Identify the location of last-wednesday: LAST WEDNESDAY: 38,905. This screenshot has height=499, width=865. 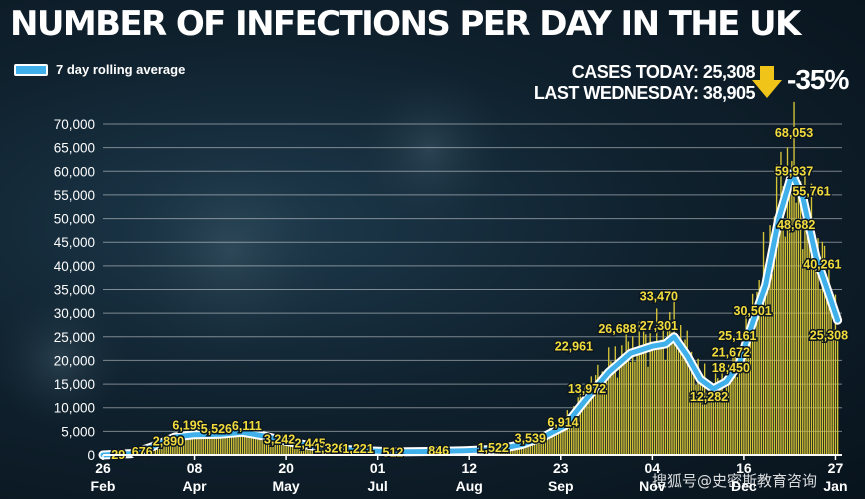
(644, 93).